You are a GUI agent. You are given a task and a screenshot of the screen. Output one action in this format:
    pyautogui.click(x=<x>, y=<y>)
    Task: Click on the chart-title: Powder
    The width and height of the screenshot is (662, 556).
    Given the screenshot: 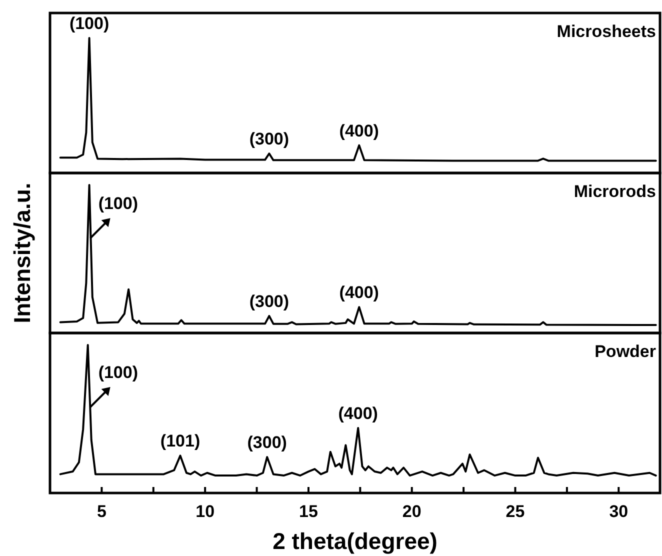 What is the action you would take?
    pyautogui.click(x=625, y=351)
    